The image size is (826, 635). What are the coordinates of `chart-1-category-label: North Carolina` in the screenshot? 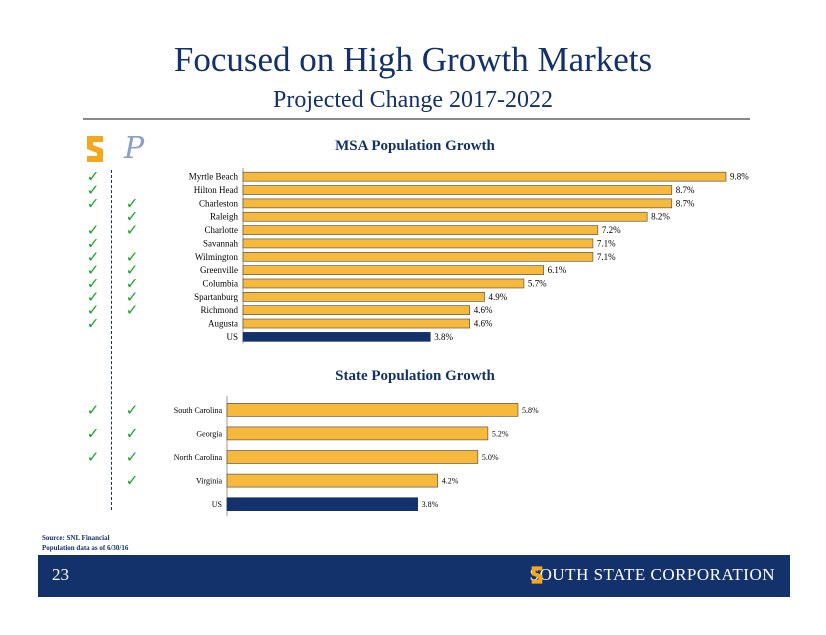 It's located at (198, 457).